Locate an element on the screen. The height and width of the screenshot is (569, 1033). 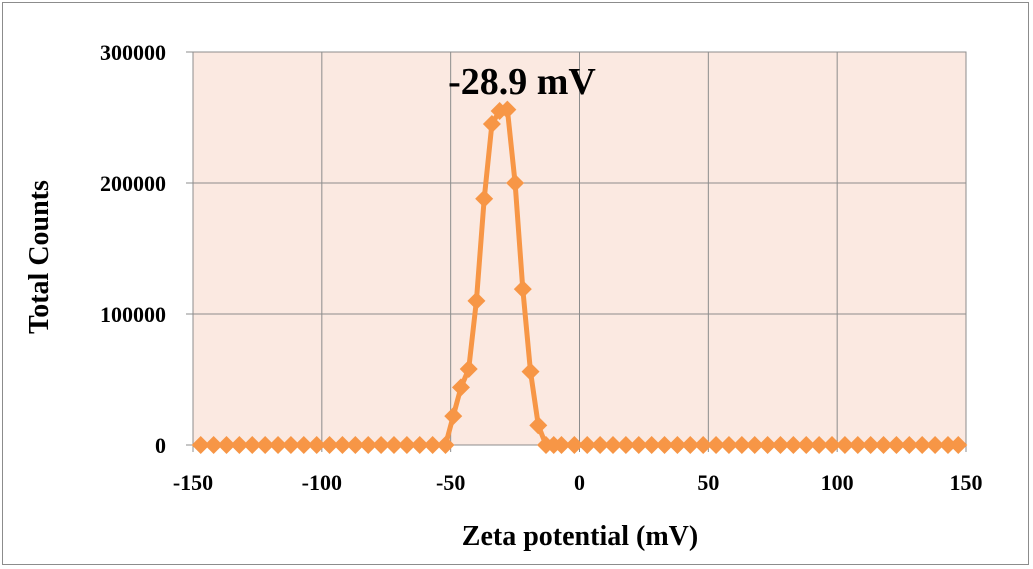
x-tick-labels: -150 -100 -50 0 50 100 150 is located at coordinates (578, 482).